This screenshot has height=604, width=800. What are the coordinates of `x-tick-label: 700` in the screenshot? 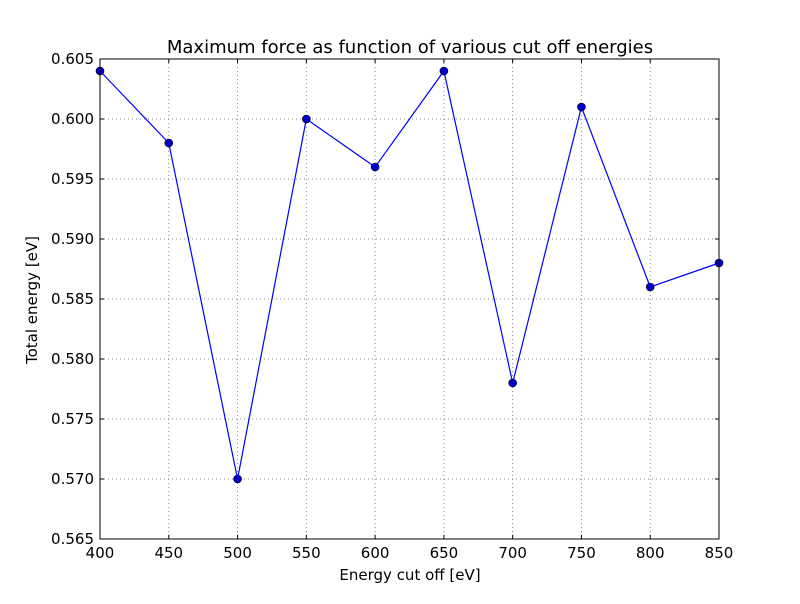 It's located at (512, 553).